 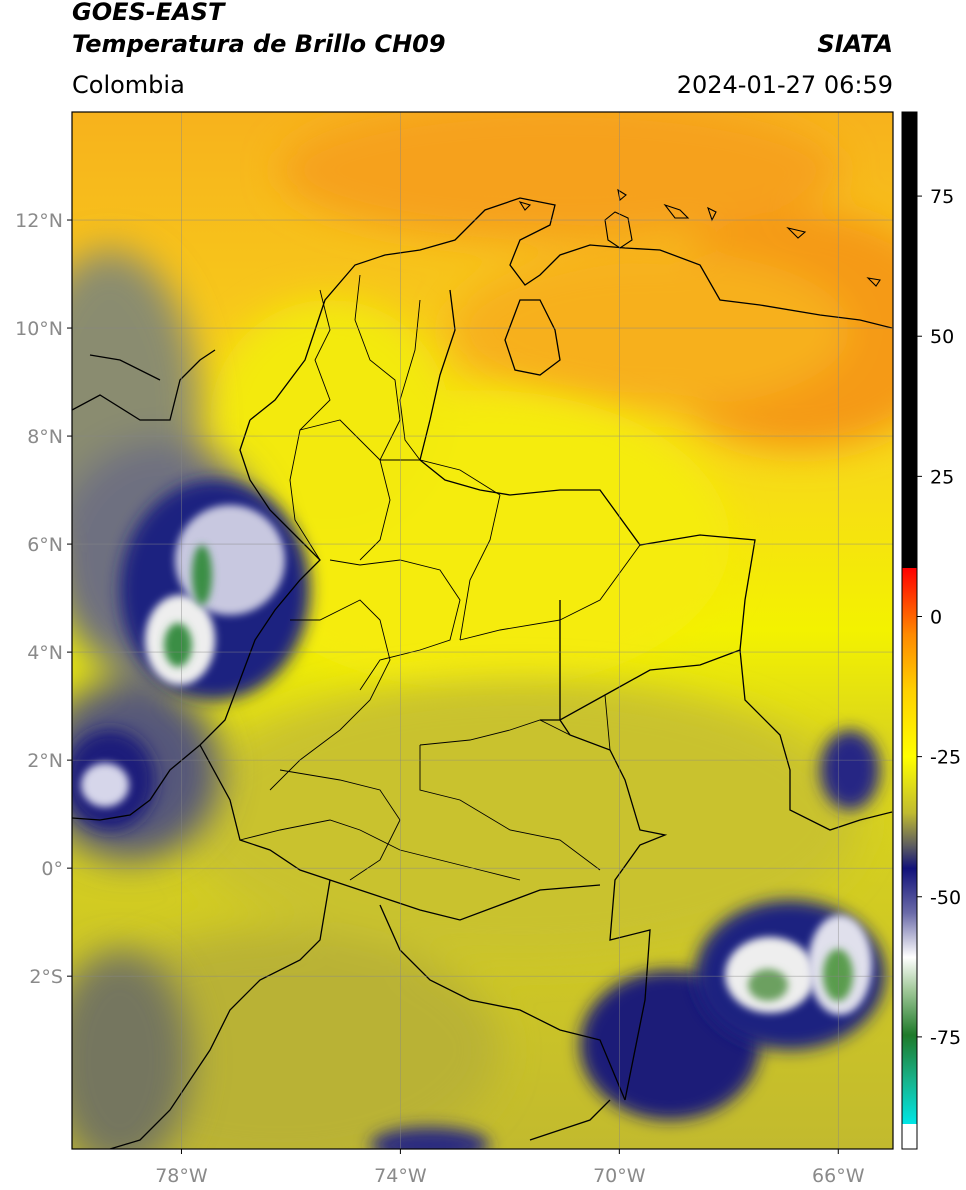 I want to click on colorbar-frame, so click(x=909, y=630).